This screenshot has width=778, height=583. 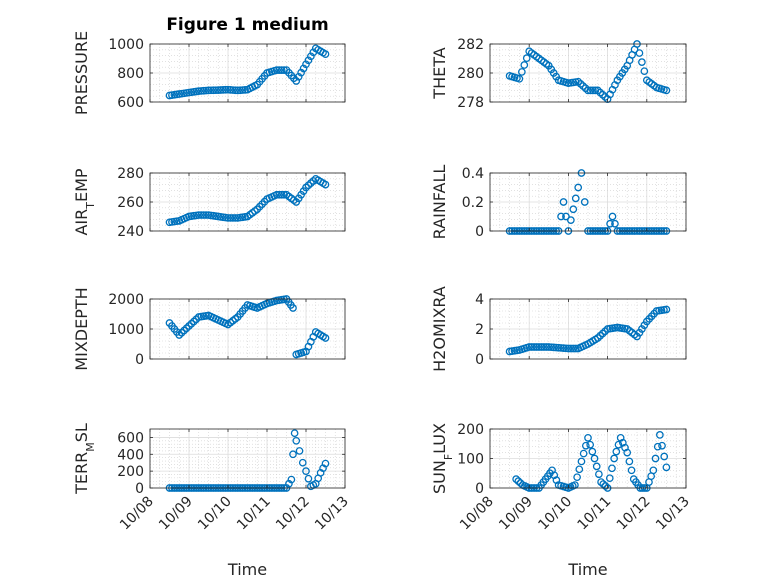 What do you see at coordinates (137, 514) in the screenshot?
I see `x-tick-label: 10/08` at bounding box center [137, 514].